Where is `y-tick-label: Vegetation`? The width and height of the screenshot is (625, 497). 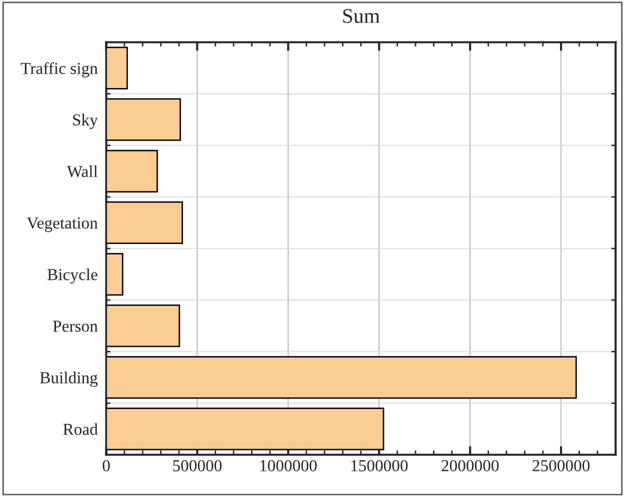 y-tick-label: Vegetation is located at coordinates (62, 224).